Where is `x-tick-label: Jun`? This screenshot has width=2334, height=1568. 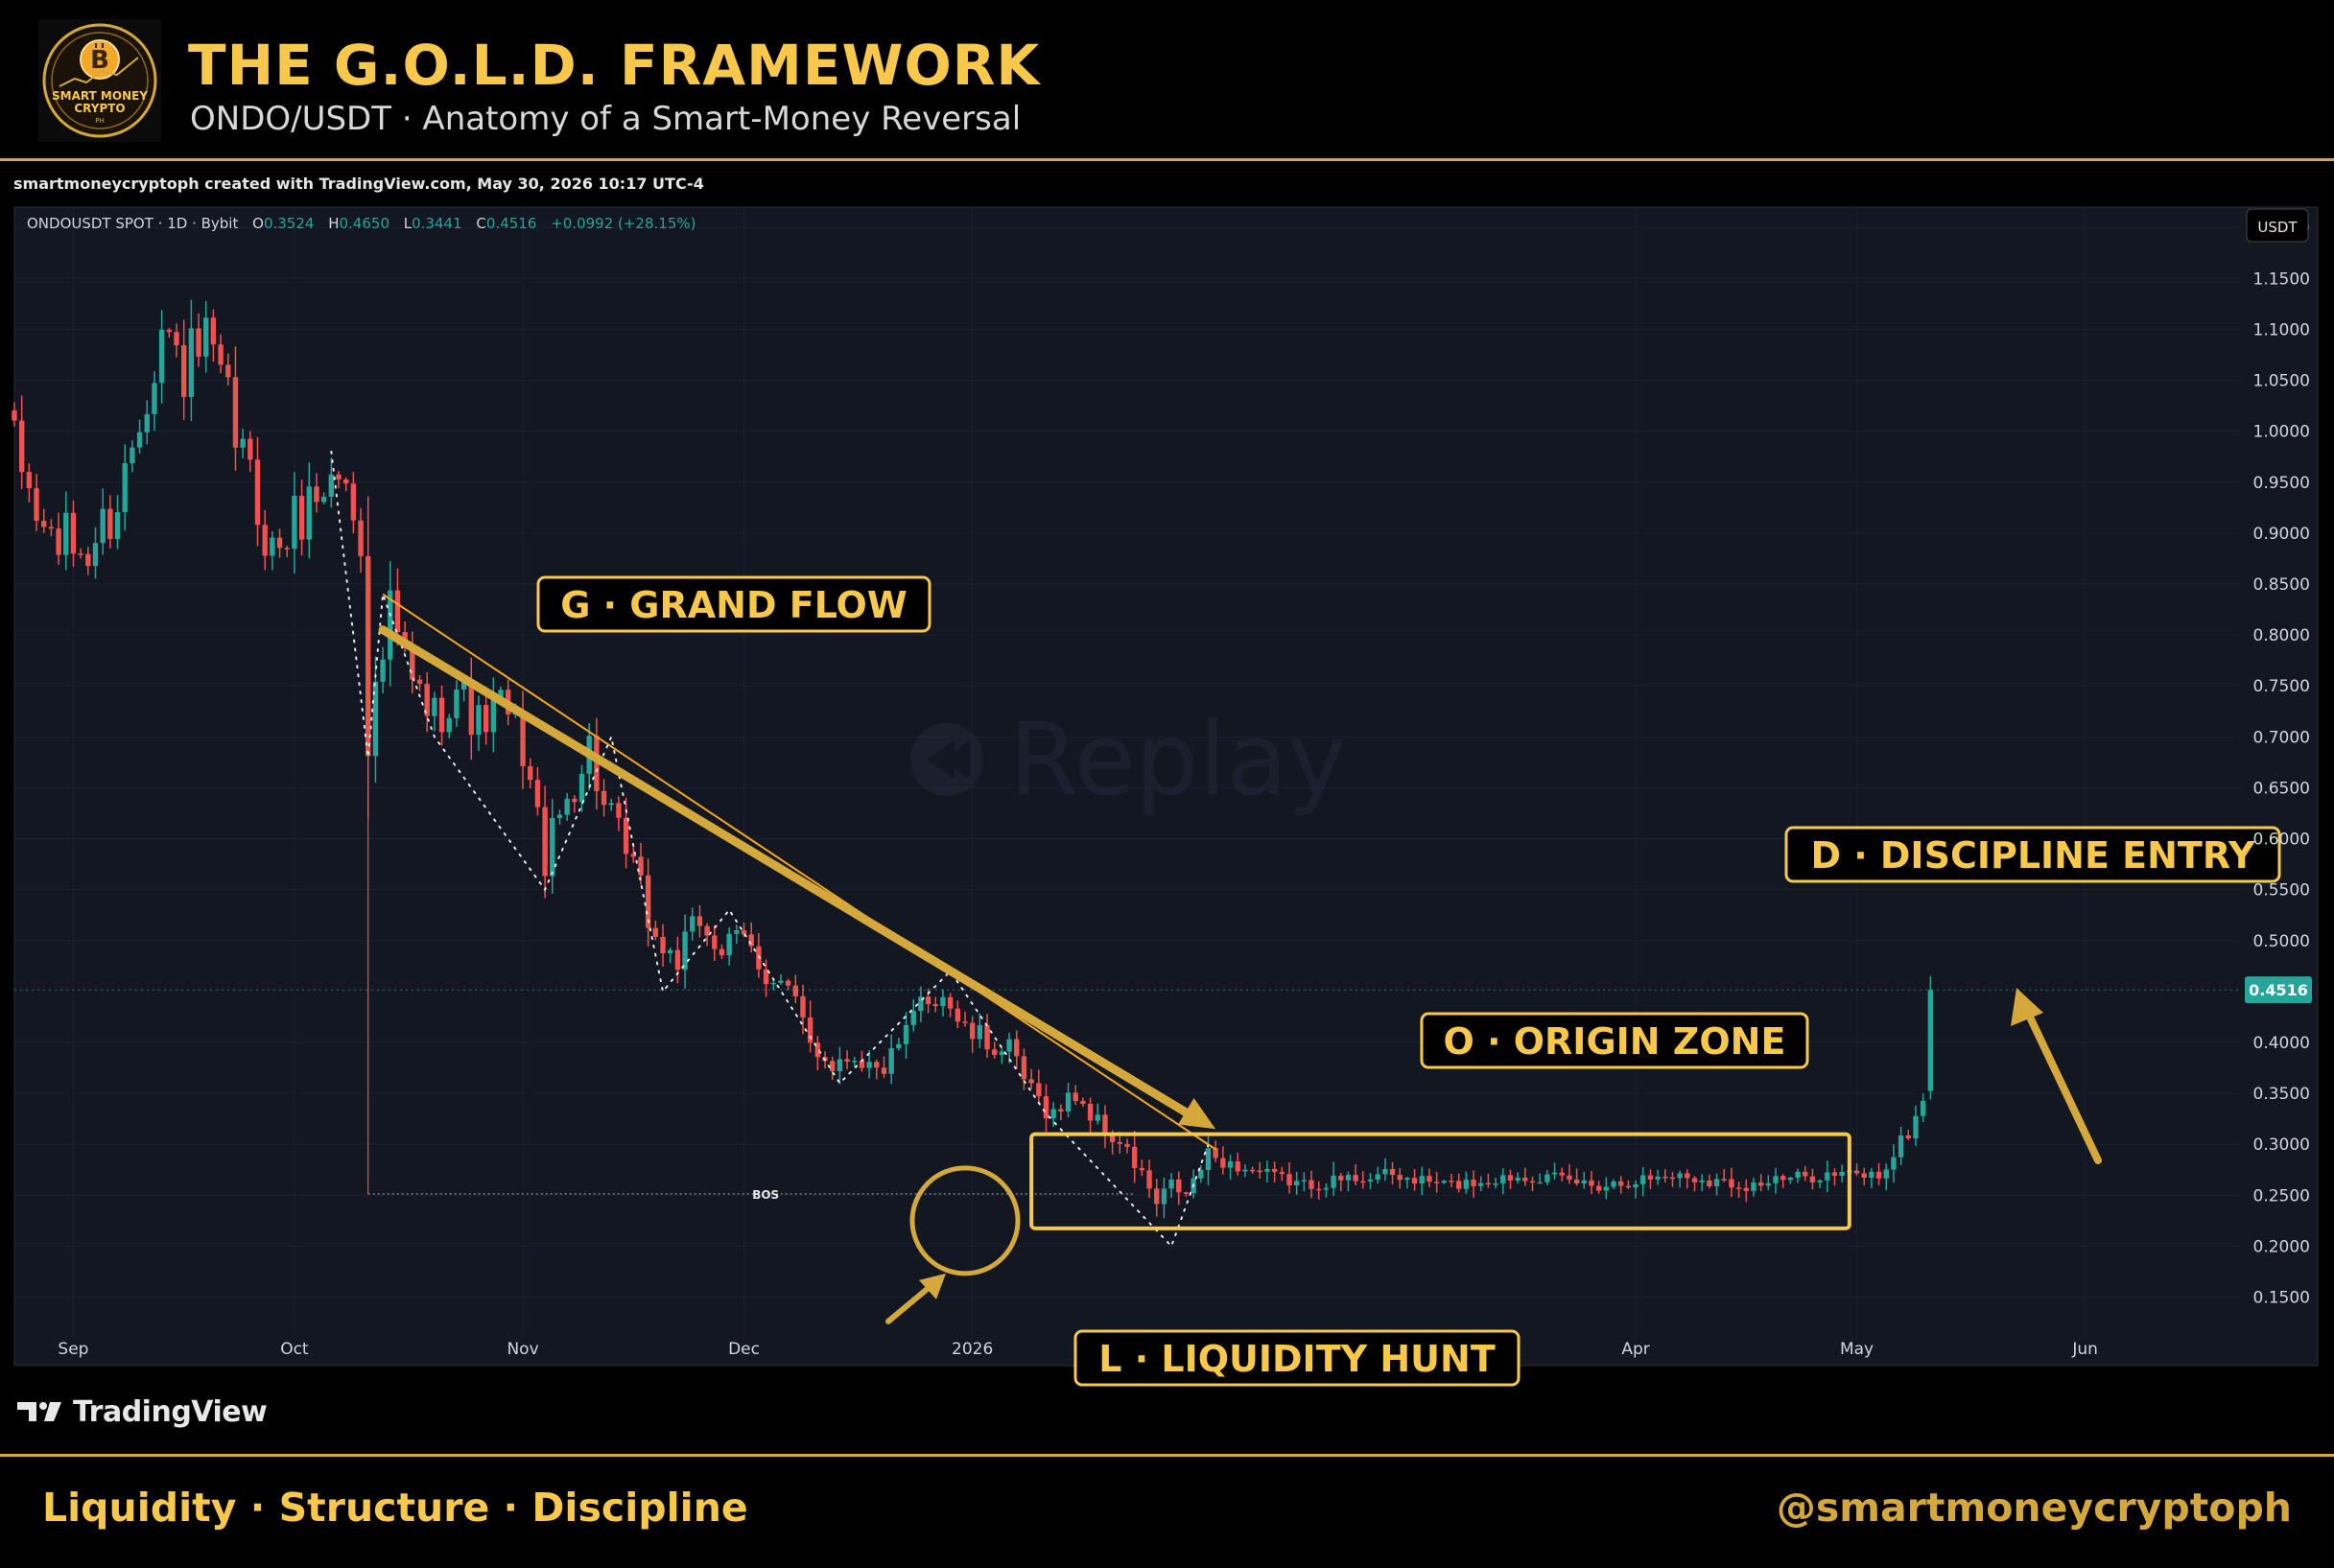 x-tick-label: Jun is located at coordinates (2084, 1349).